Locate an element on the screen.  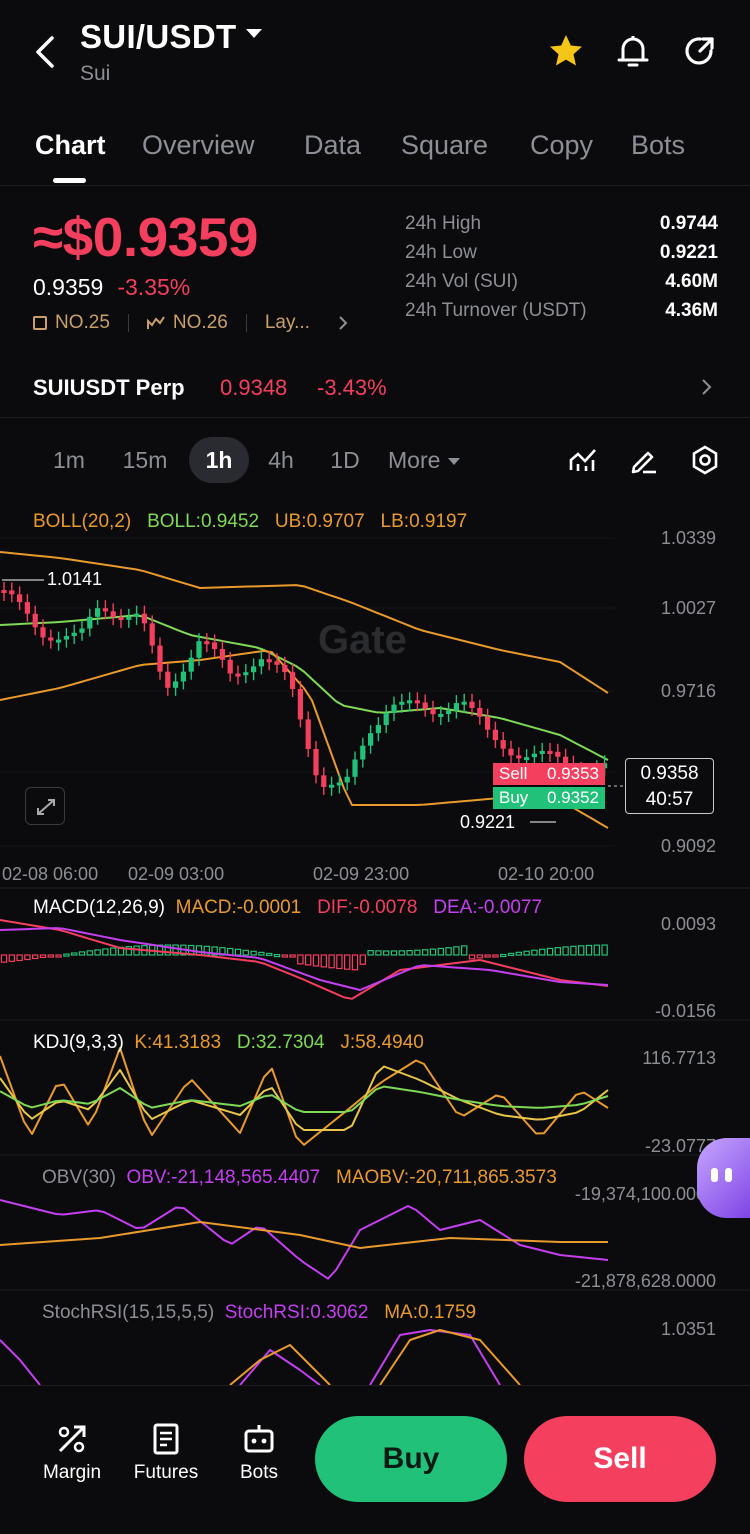
nav-bots: Bots is located at coordinates (259, 1453).